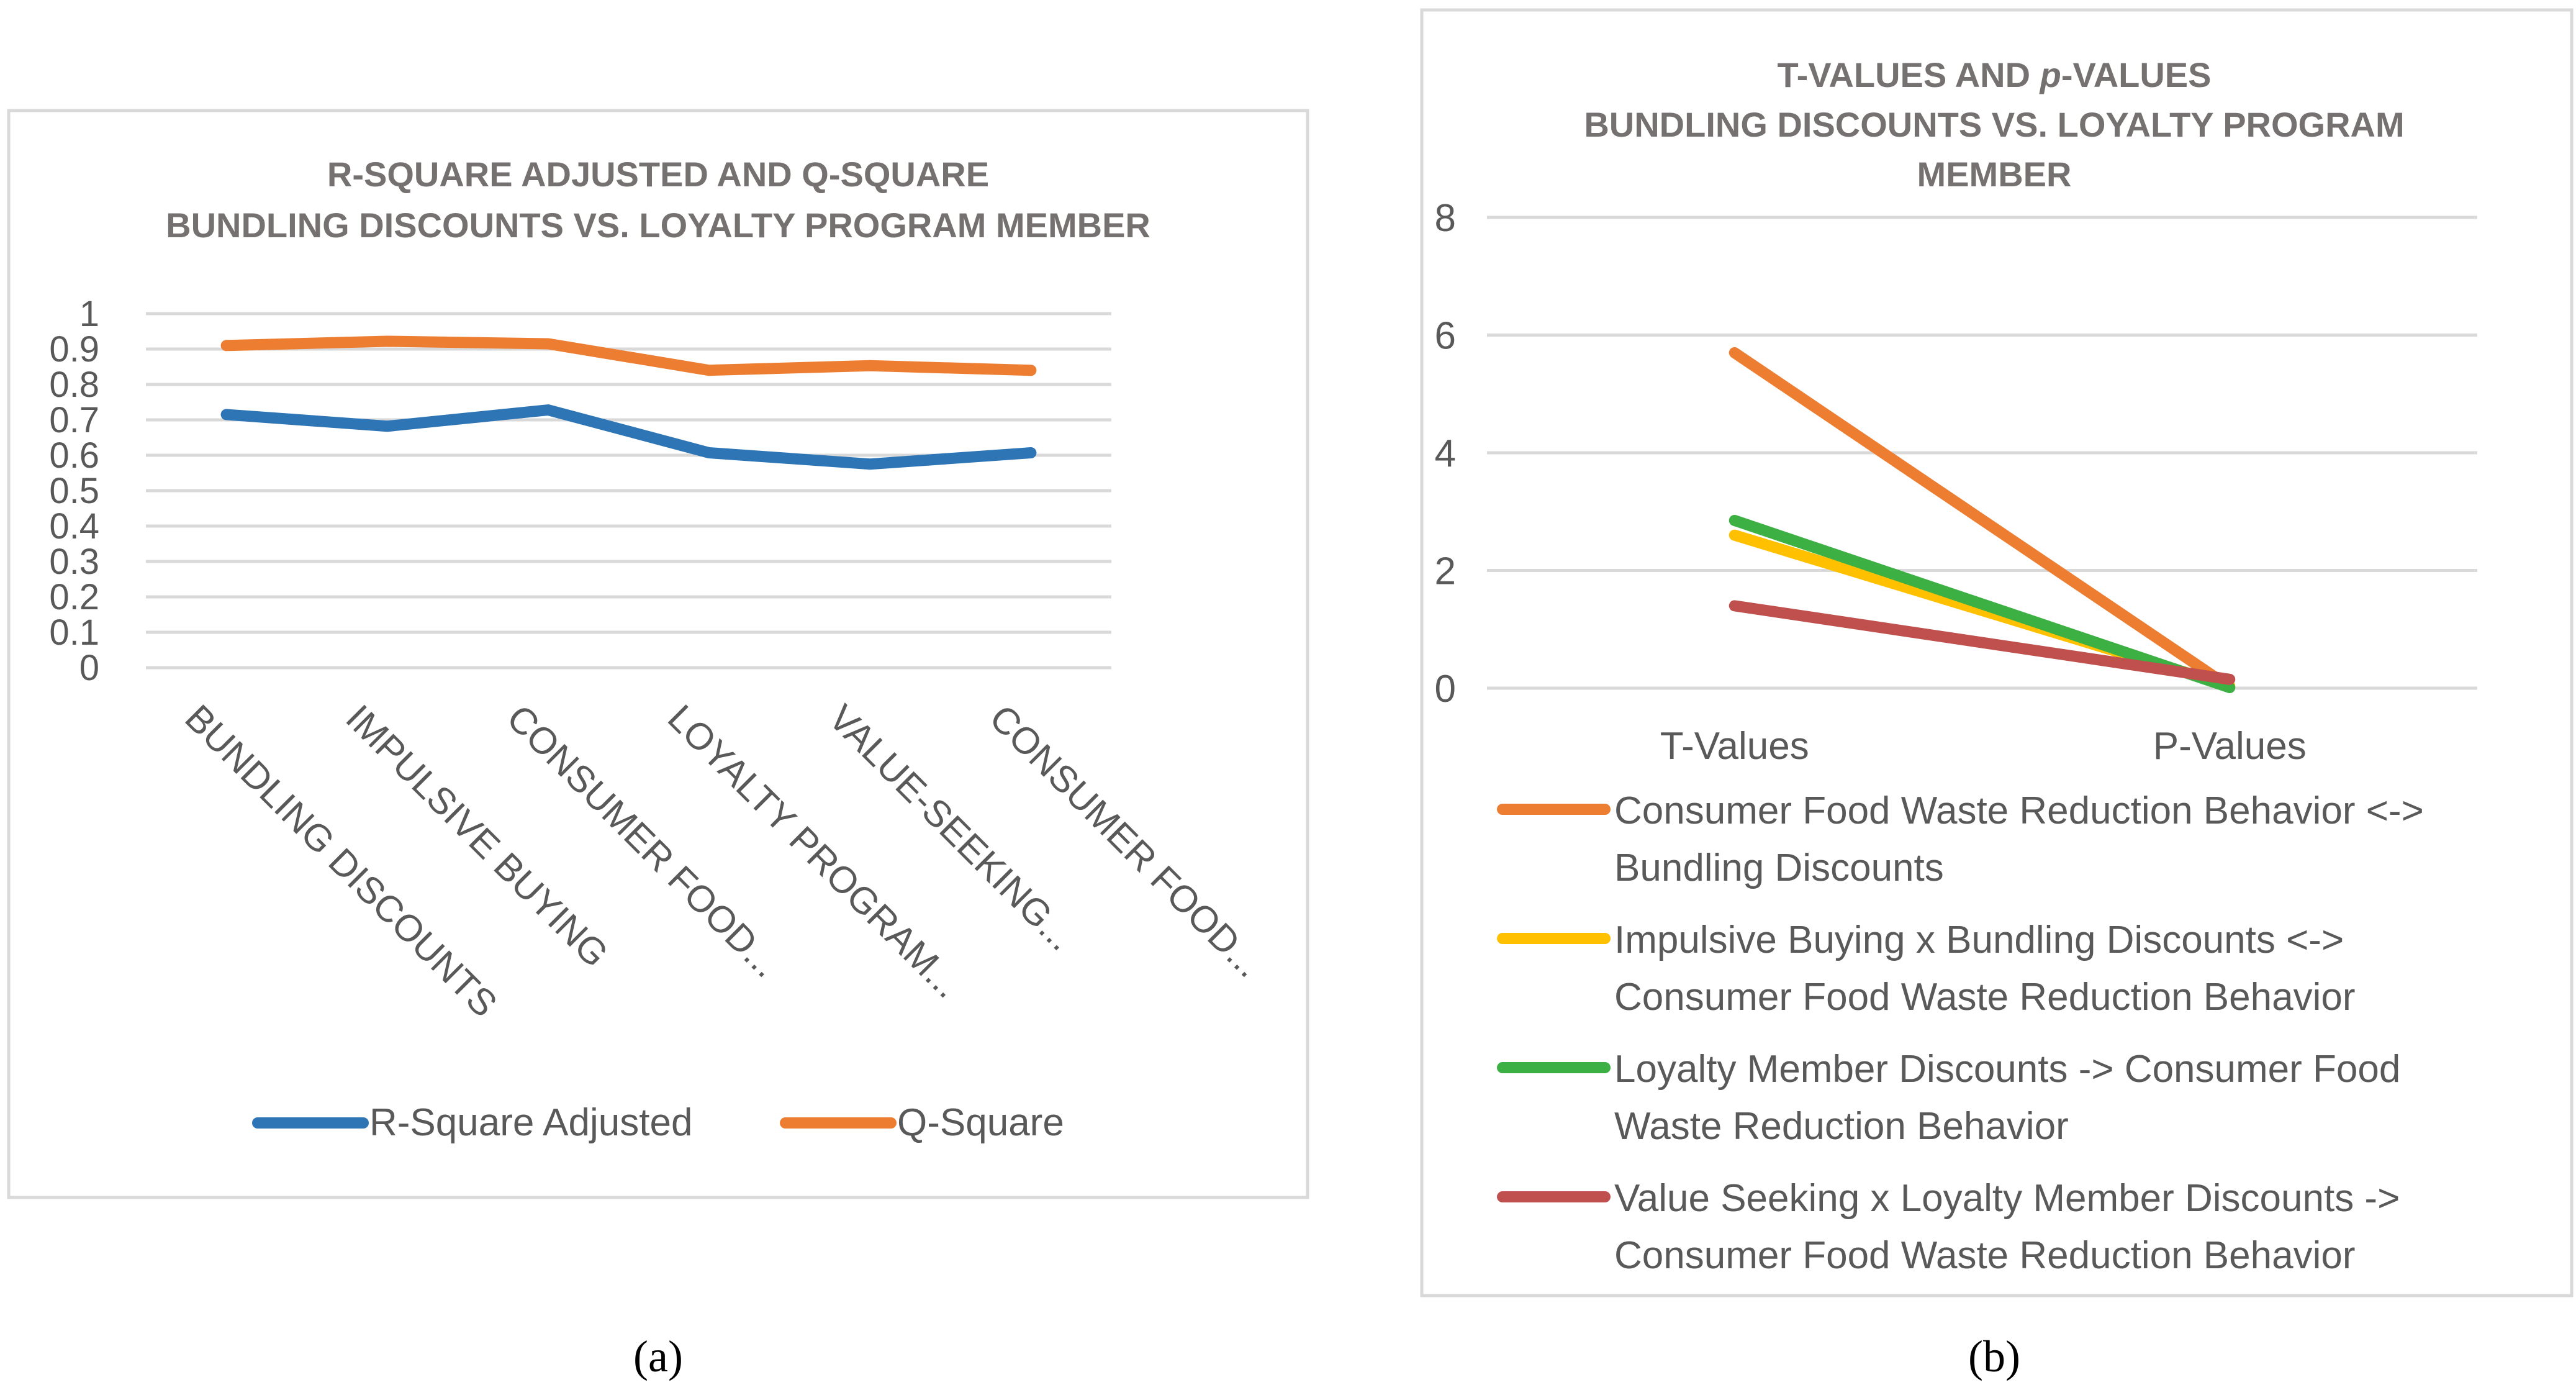  I want to click on panel-b-legend-label: Bundling Discounts, so click(1779, 868).